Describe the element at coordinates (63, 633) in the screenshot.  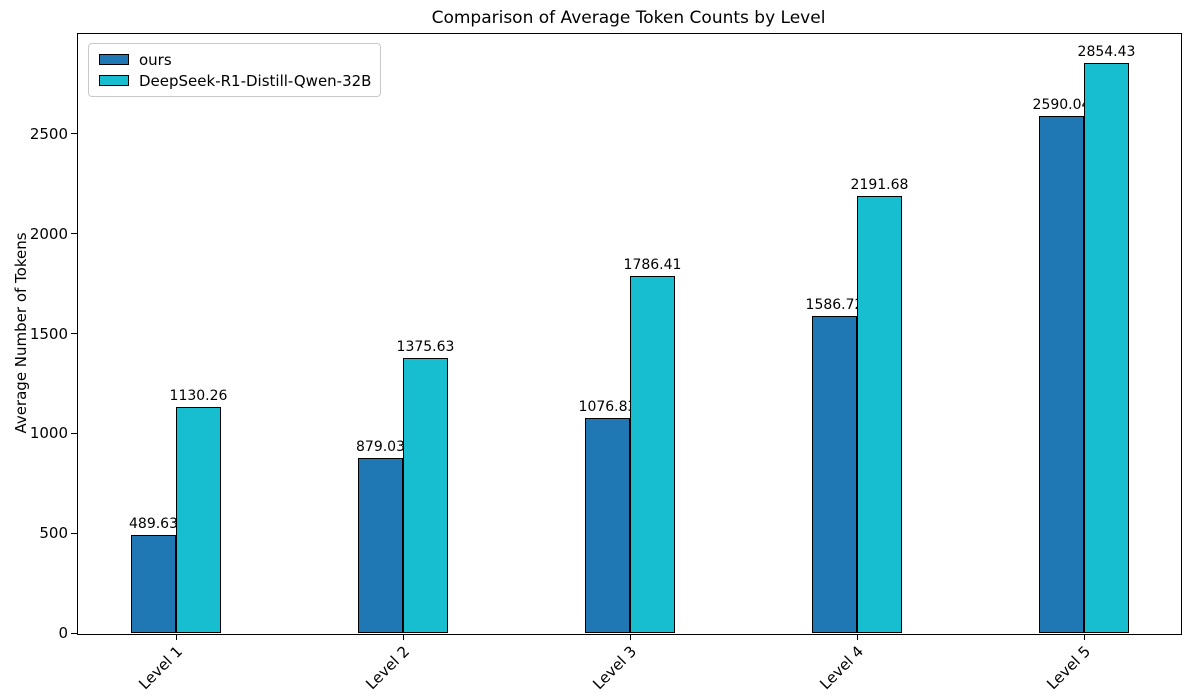
I see `y-axis-tick-label: 0` at that location.